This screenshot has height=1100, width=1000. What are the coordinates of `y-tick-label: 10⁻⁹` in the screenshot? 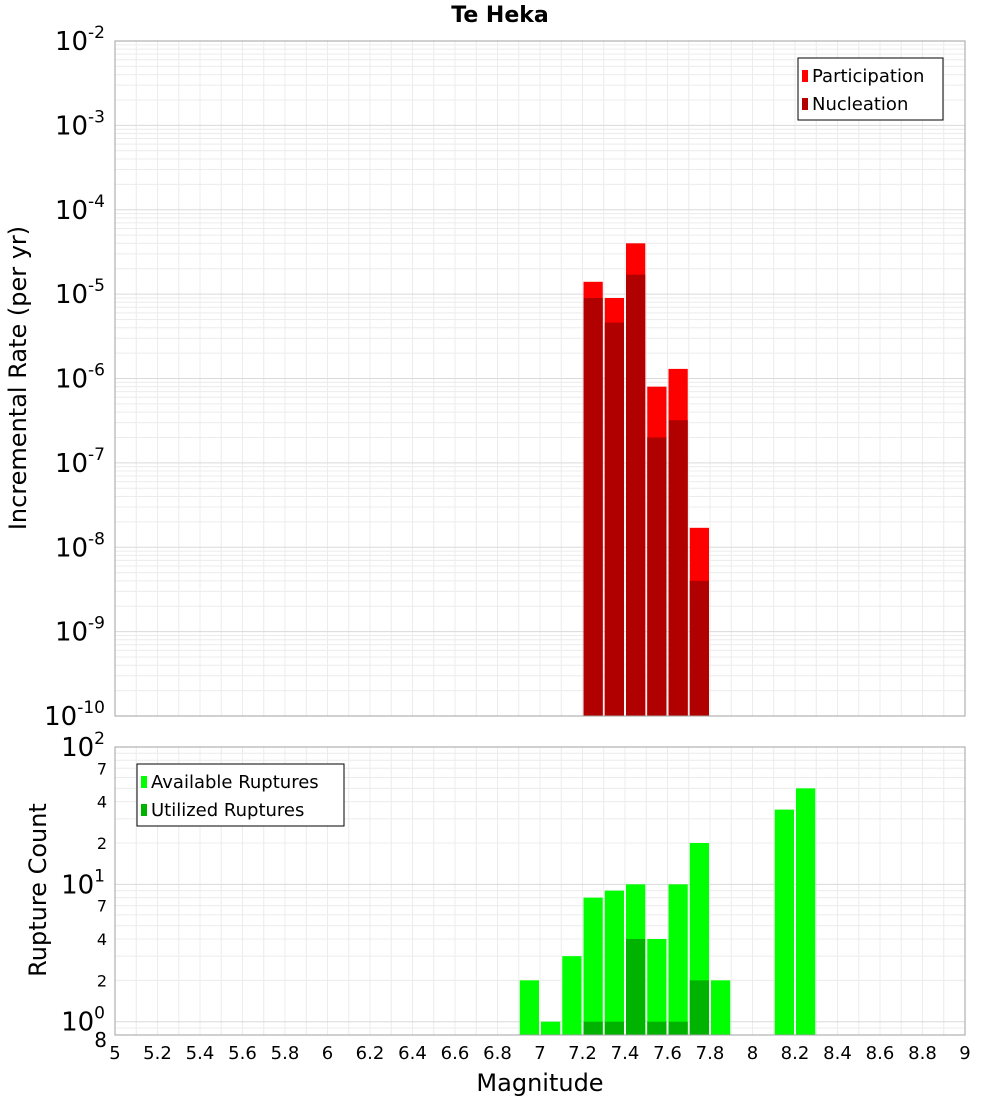 It's located at (80, 631).